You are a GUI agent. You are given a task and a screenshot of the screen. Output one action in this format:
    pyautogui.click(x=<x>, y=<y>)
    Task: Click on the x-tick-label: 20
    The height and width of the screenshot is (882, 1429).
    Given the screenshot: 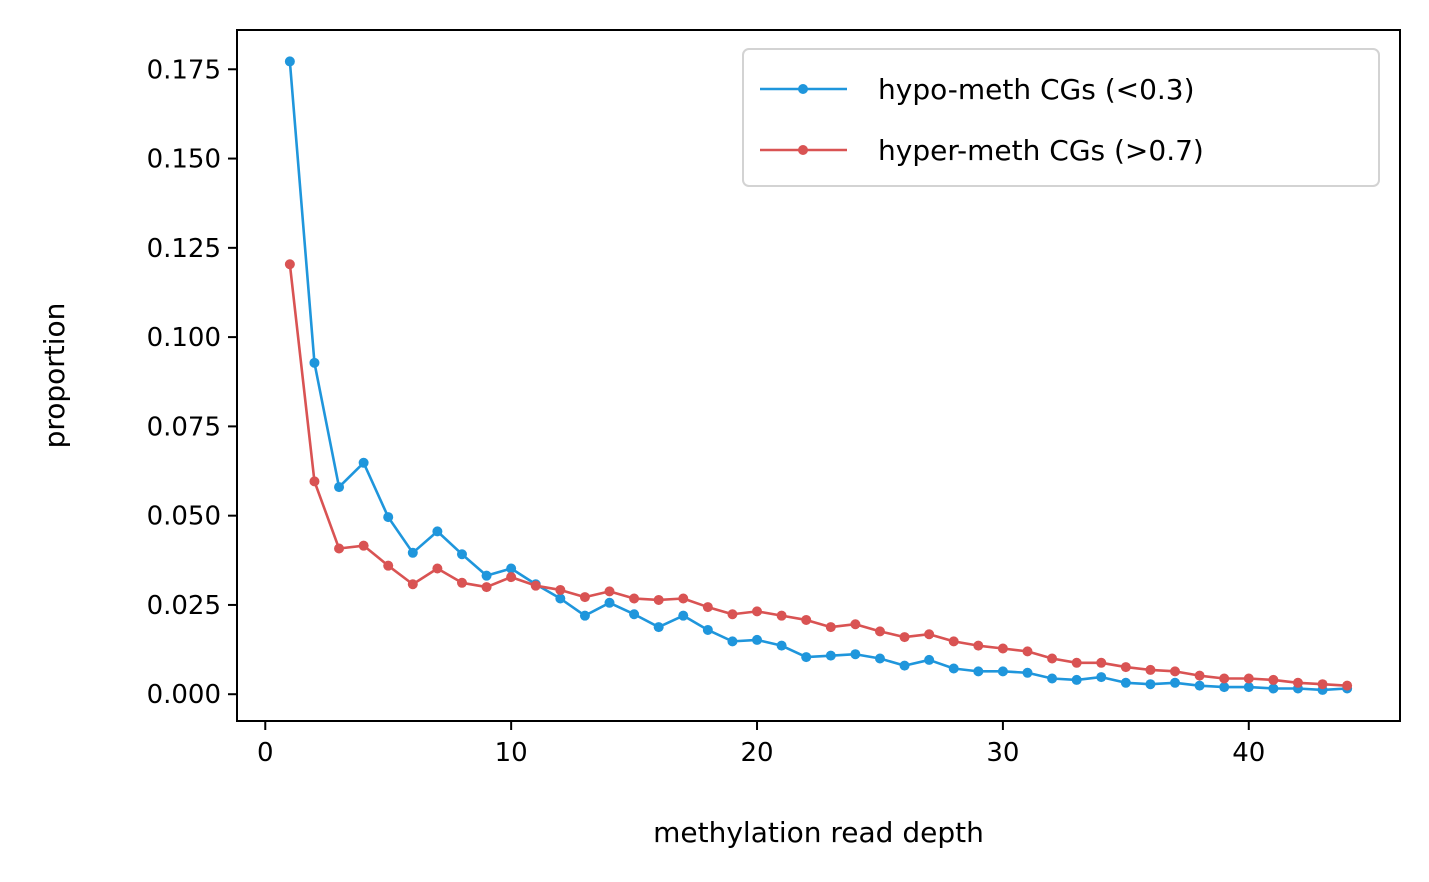 What is the action you would take?
    pyautogui.click(x=756, y=753)
    